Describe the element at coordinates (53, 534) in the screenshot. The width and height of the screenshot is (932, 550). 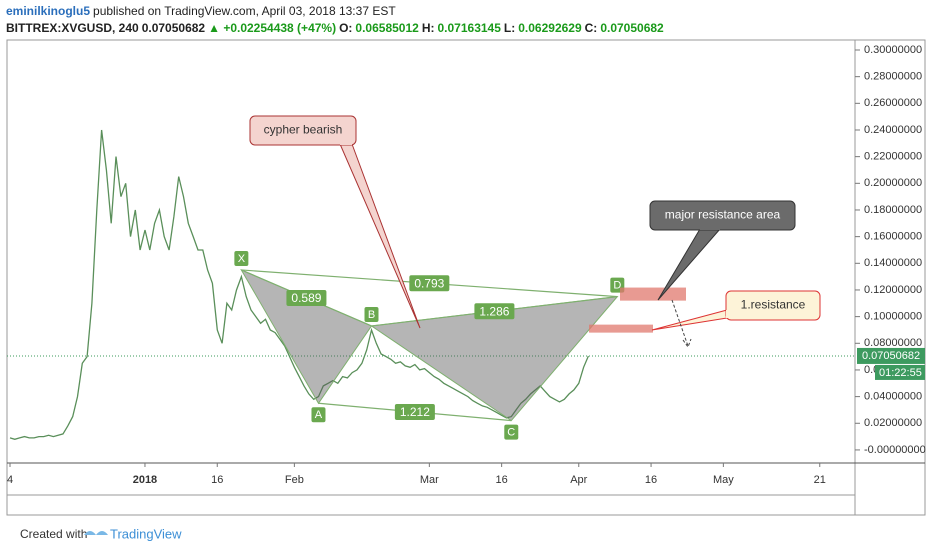
I see `footer-created: Created with` at that location.